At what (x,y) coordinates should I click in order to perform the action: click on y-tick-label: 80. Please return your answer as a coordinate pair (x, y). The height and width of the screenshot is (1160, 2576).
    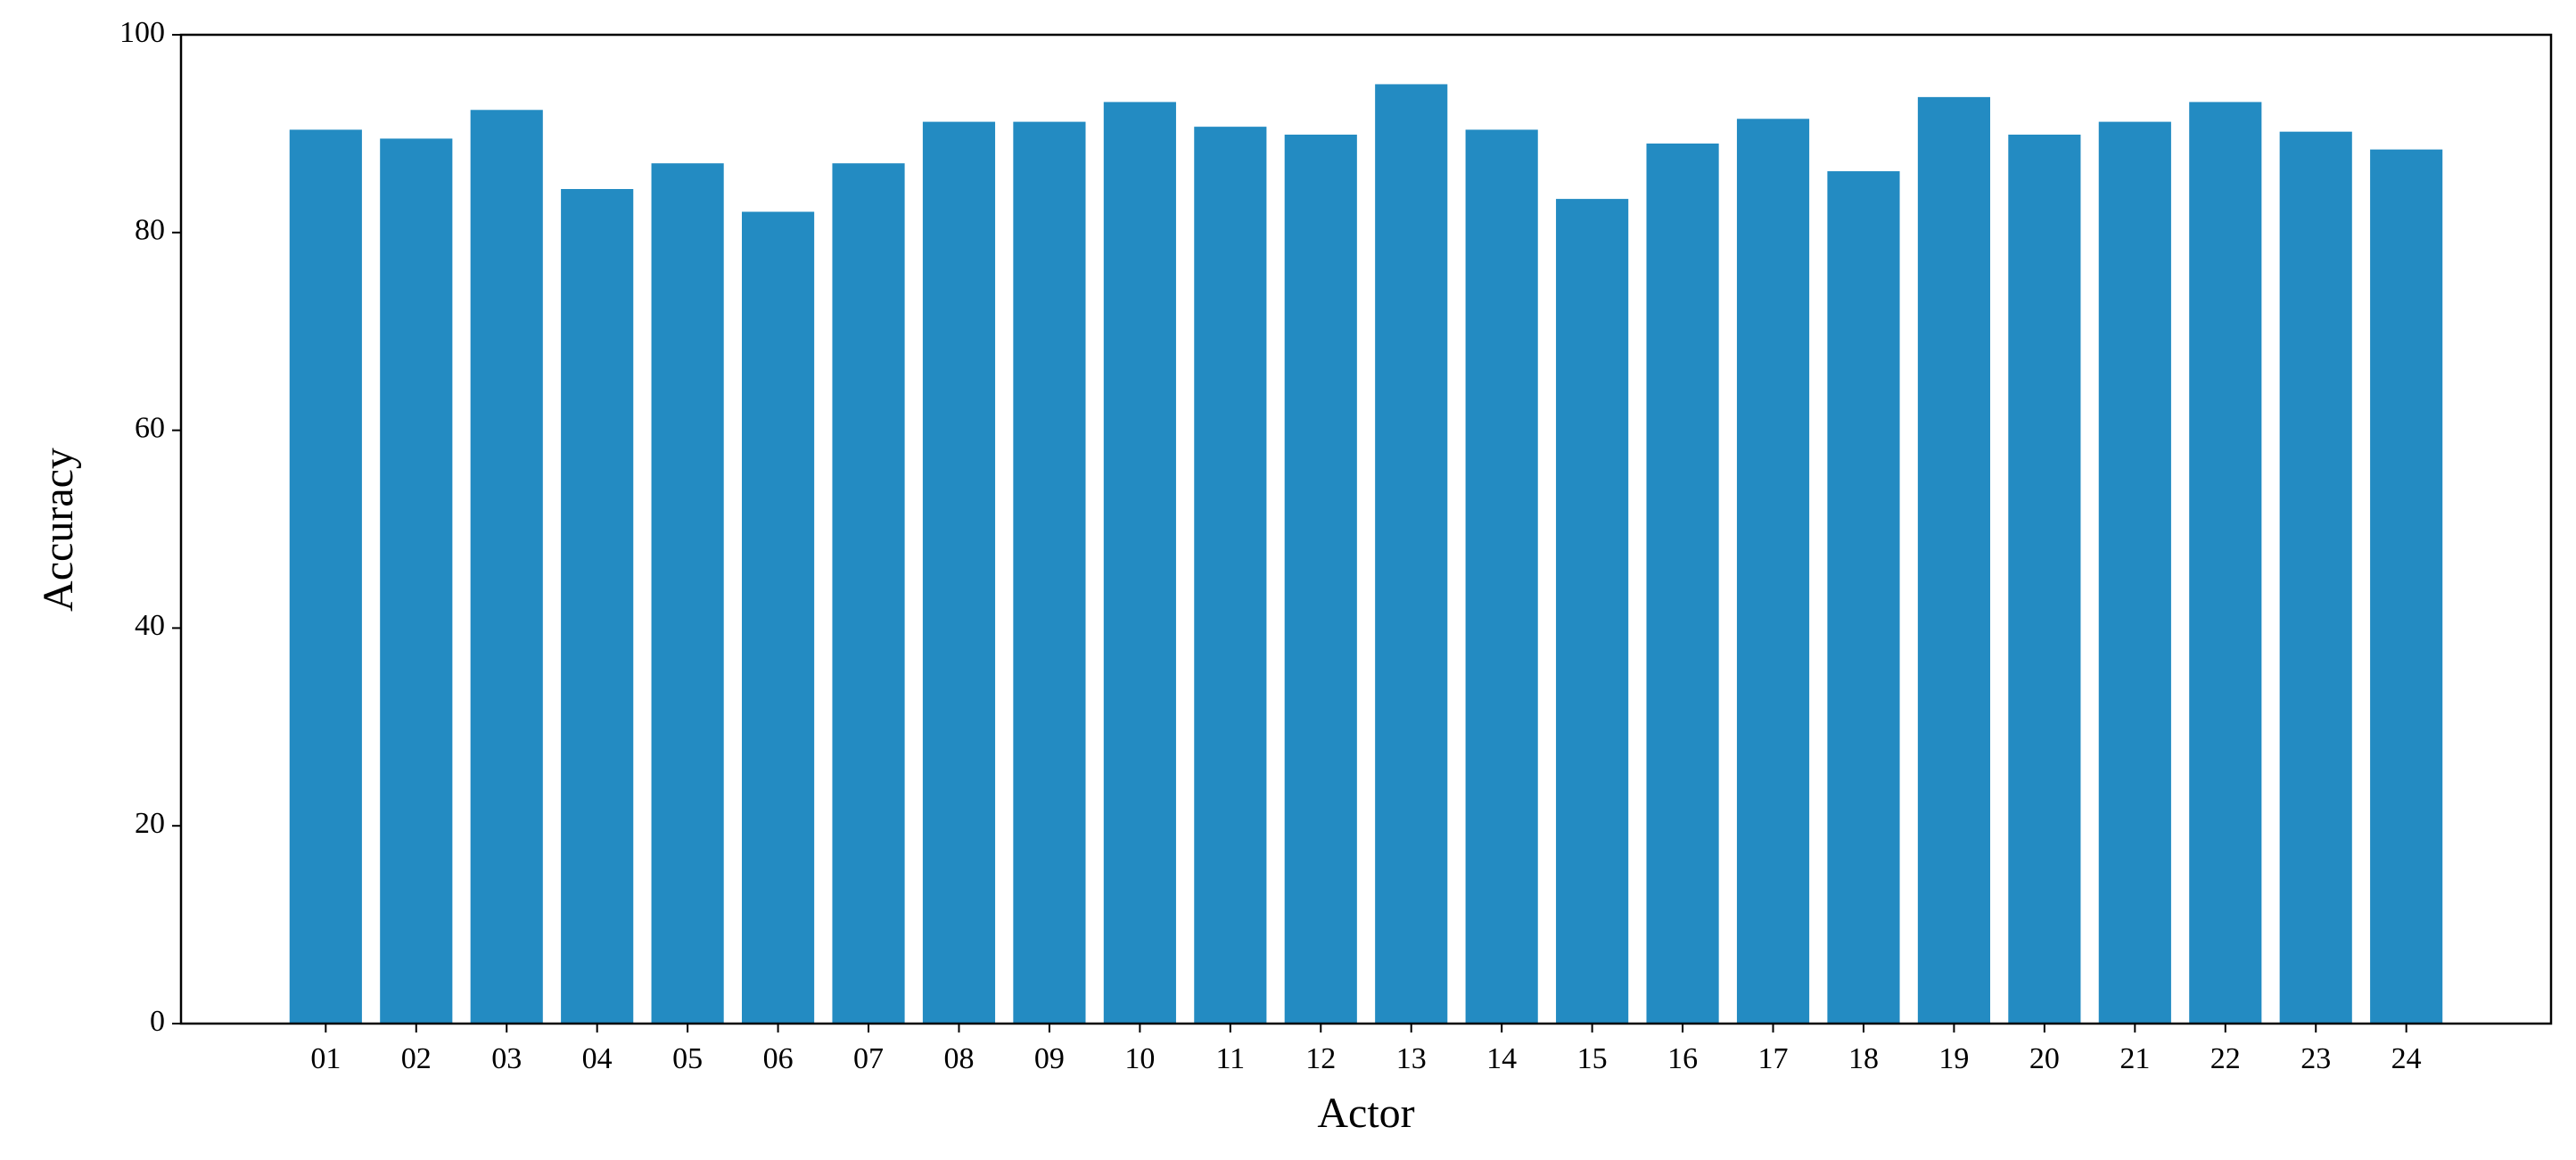
    Looking at the image, I should click on (150, 231).